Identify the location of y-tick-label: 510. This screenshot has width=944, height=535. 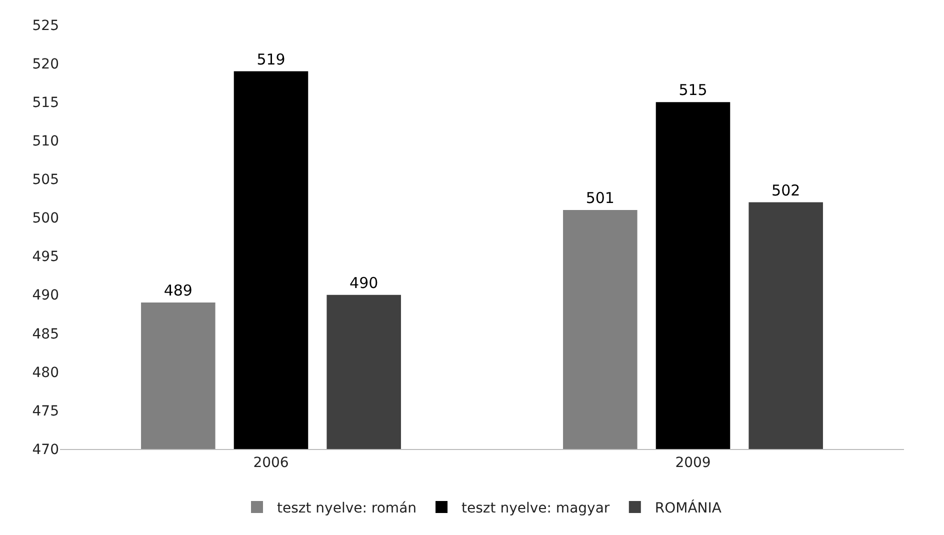
(45, 142).